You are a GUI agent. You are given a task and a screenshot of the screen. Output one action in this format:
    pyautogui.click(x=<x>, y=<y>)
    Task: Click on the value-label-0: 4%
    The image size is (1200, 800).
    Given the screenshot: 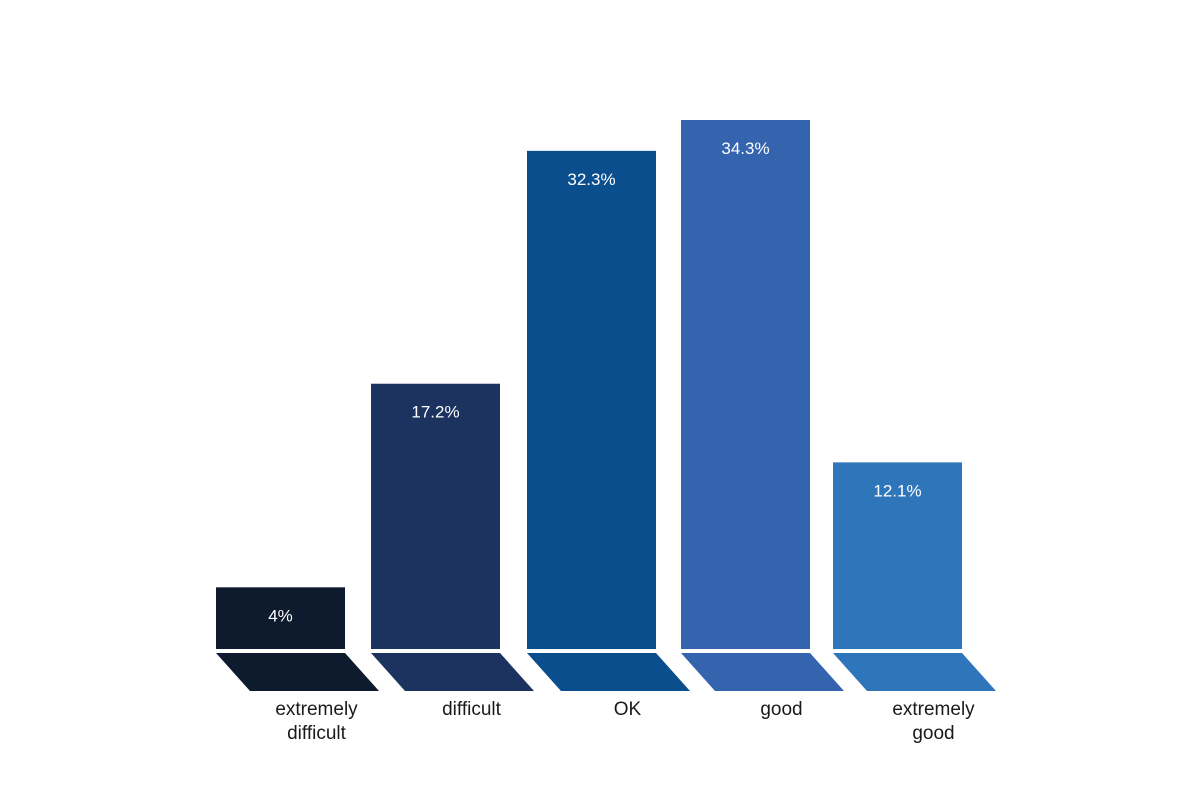 What is the action you would take?
    pyautogui.click(x=280, y=615)
    